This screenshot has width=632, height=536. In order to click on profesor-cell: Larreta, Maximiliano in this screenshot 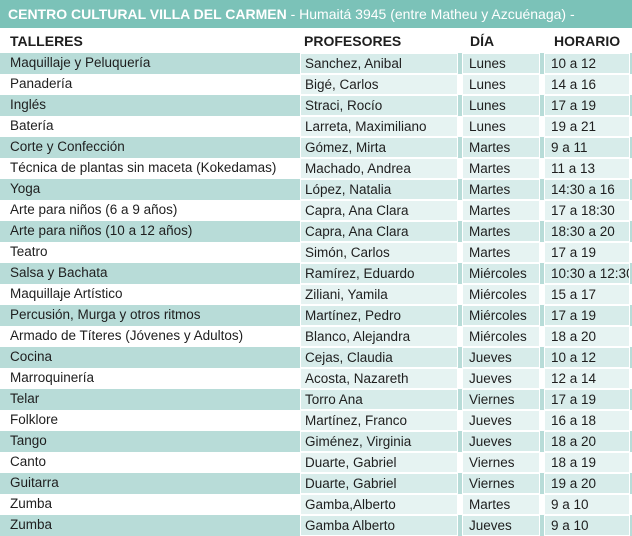, I will do `click(379, 126)`.